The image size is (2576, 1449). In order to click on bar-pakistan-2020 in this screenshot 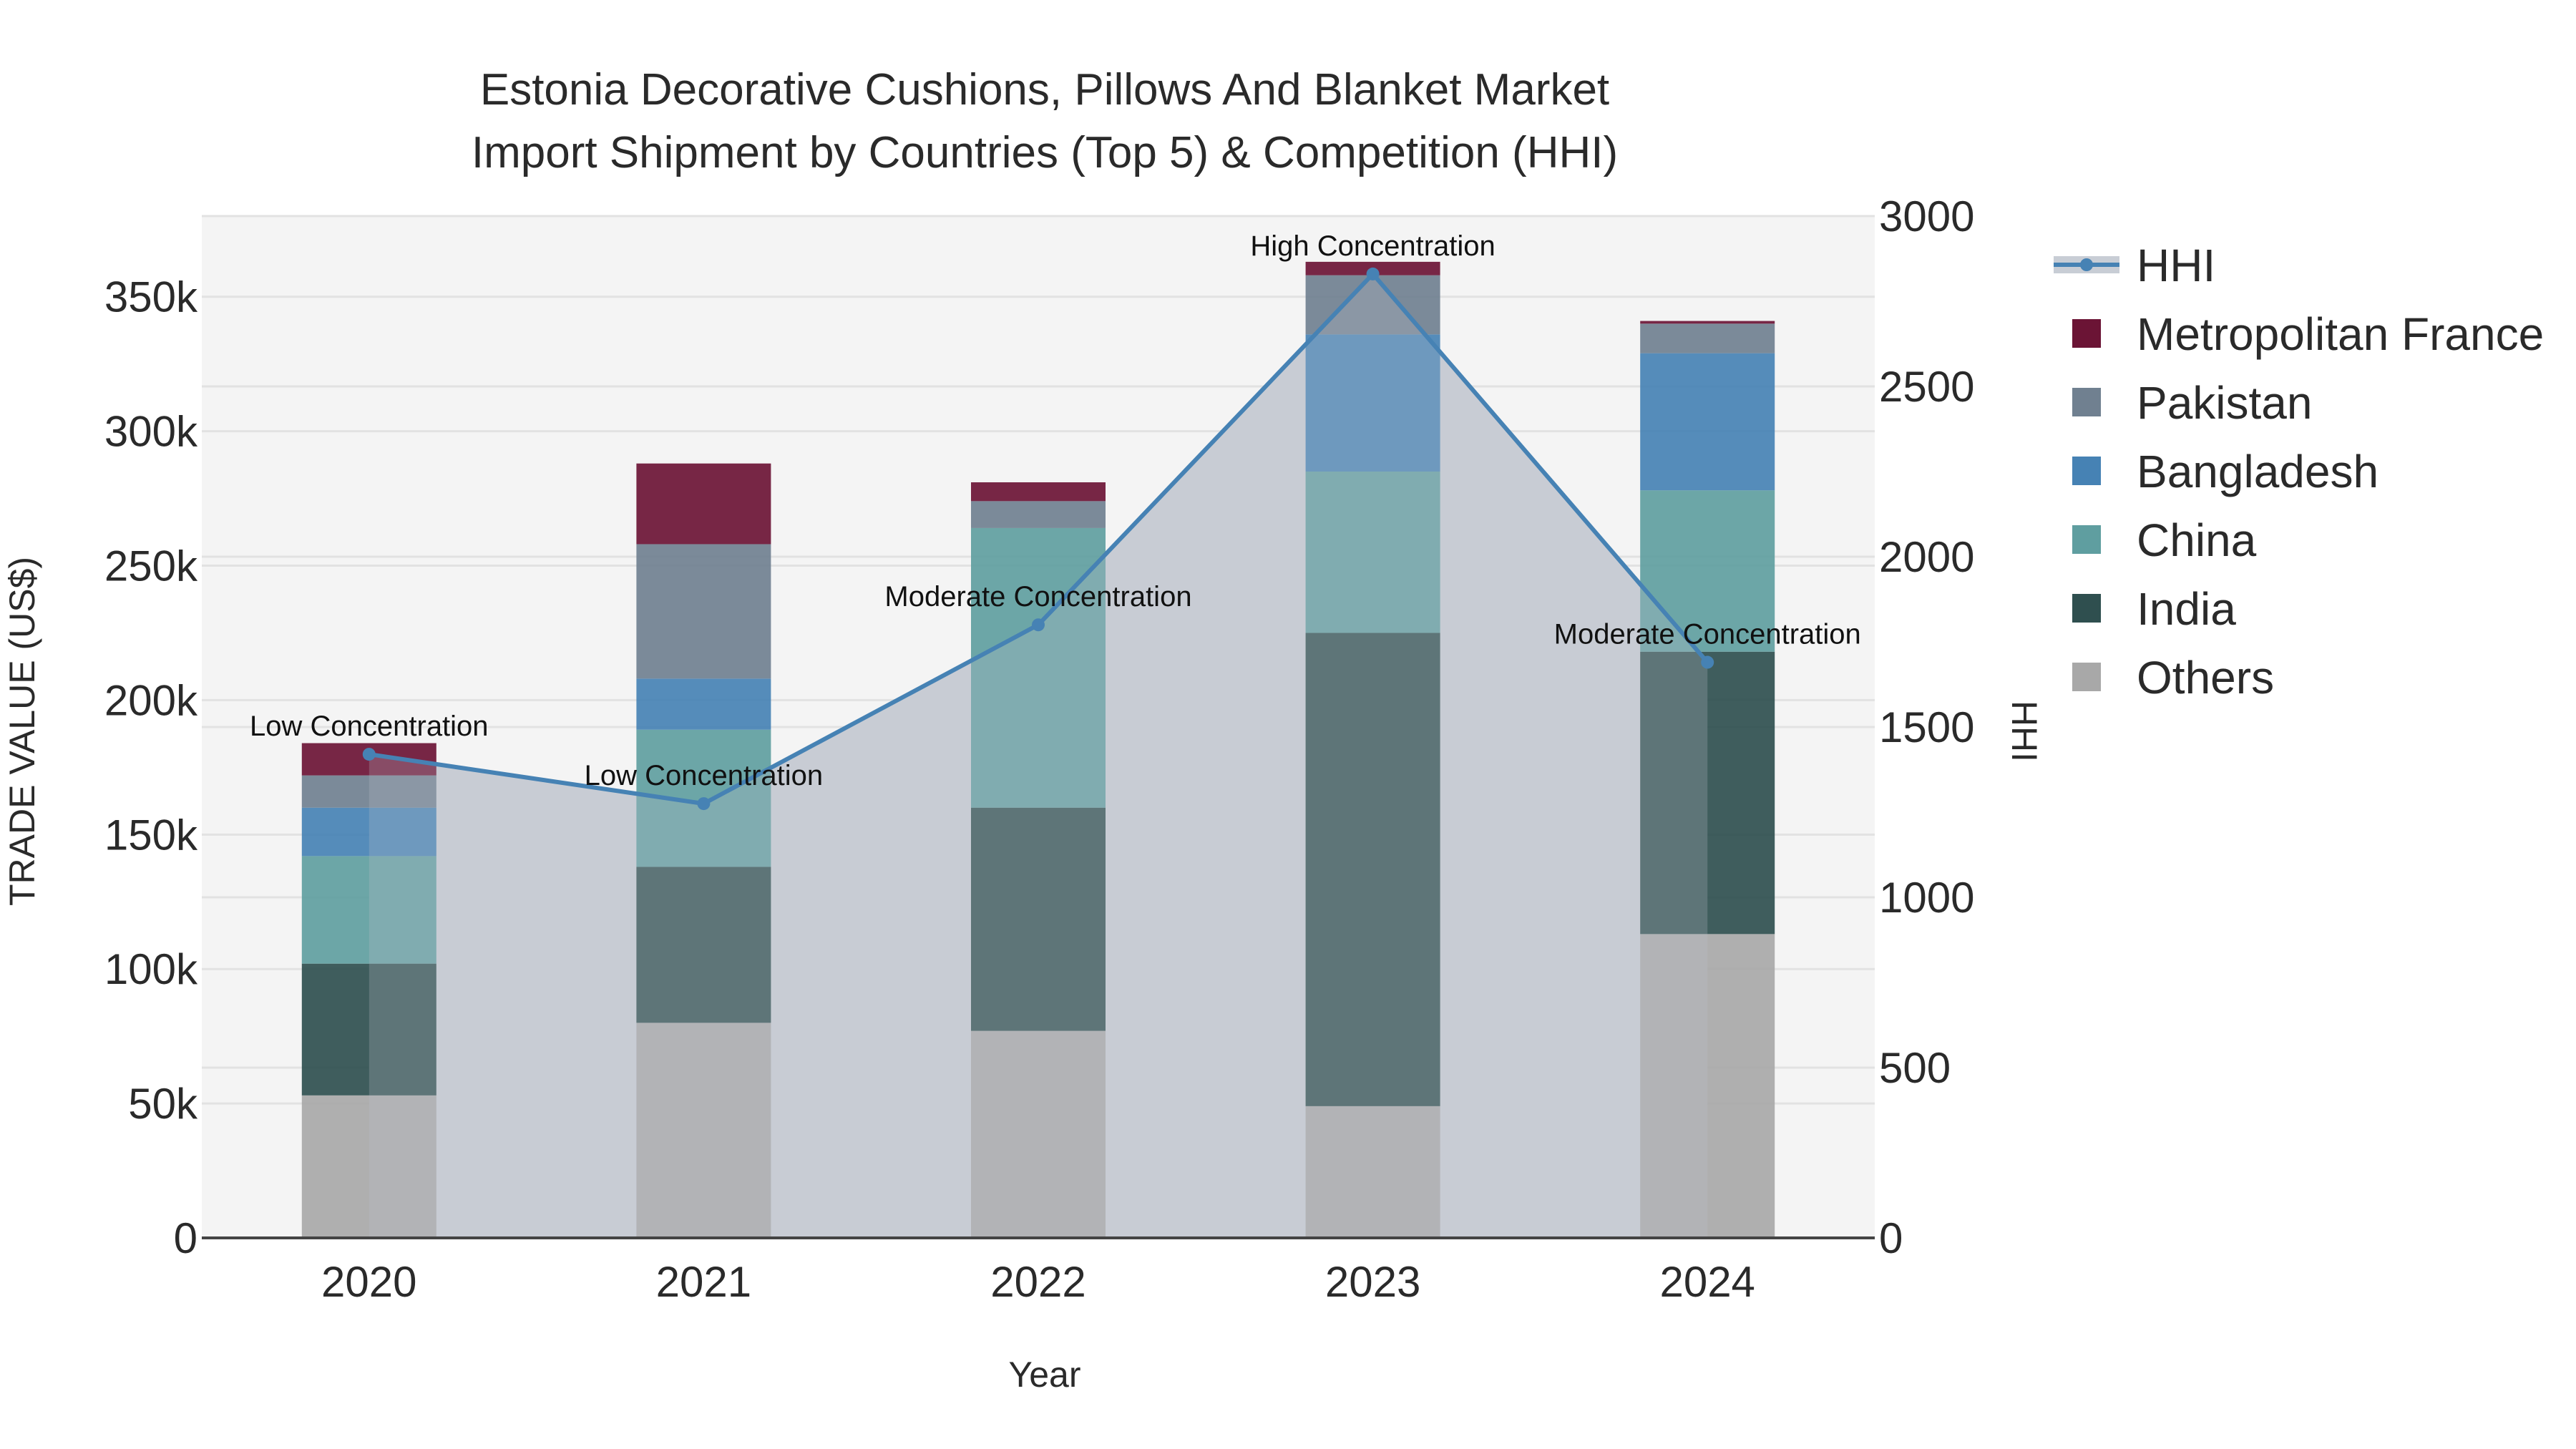, I will do `click(368, 791)`.